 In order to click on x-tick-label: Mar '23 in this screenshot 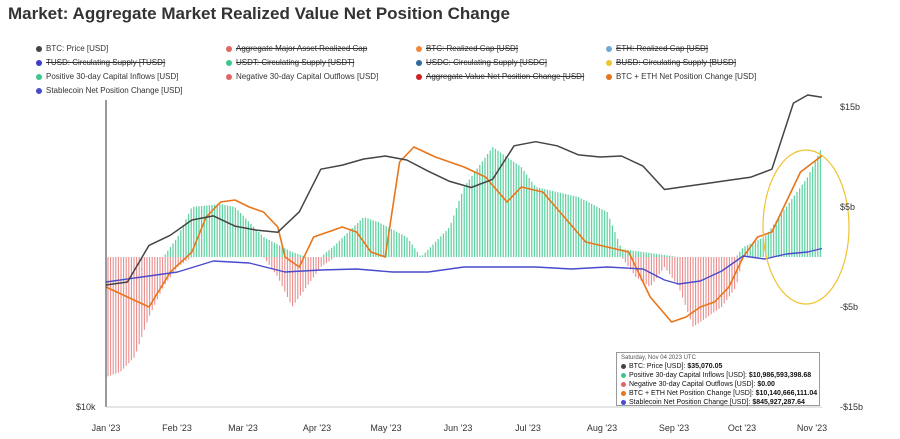, I will do `click(243, 428)`.